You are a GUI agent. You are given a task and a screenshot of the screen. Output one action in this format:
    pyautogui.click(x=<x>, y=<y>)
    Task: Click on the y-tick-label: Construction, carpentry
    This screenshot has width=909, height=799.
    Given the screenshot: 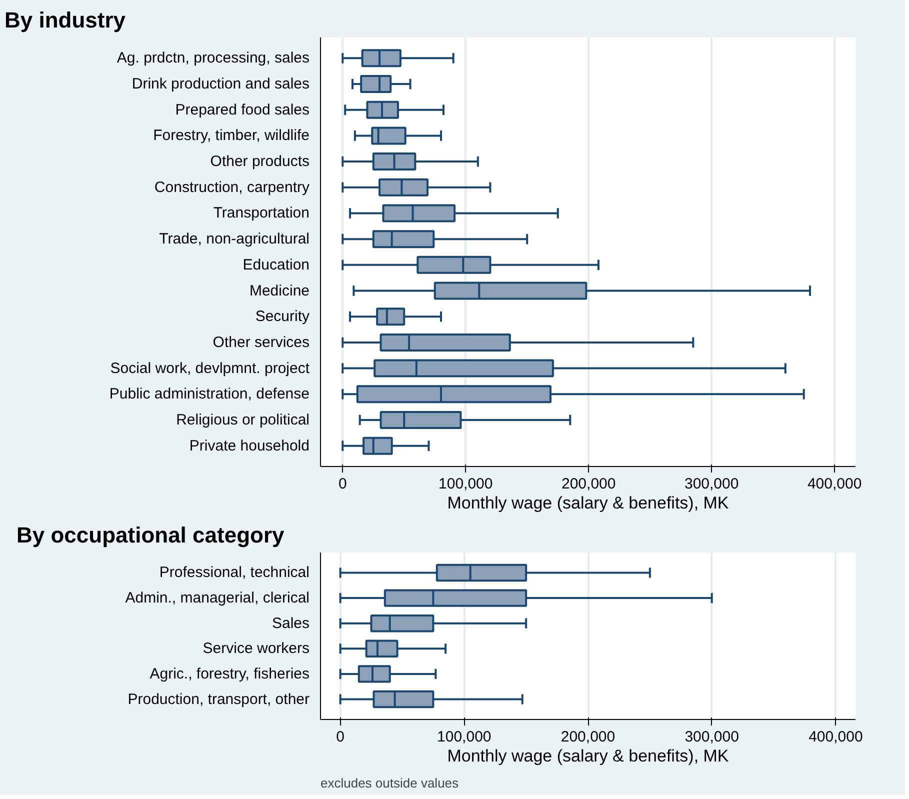 What is the action you would take?
    pyautogui.click(x=232, y=187)
    